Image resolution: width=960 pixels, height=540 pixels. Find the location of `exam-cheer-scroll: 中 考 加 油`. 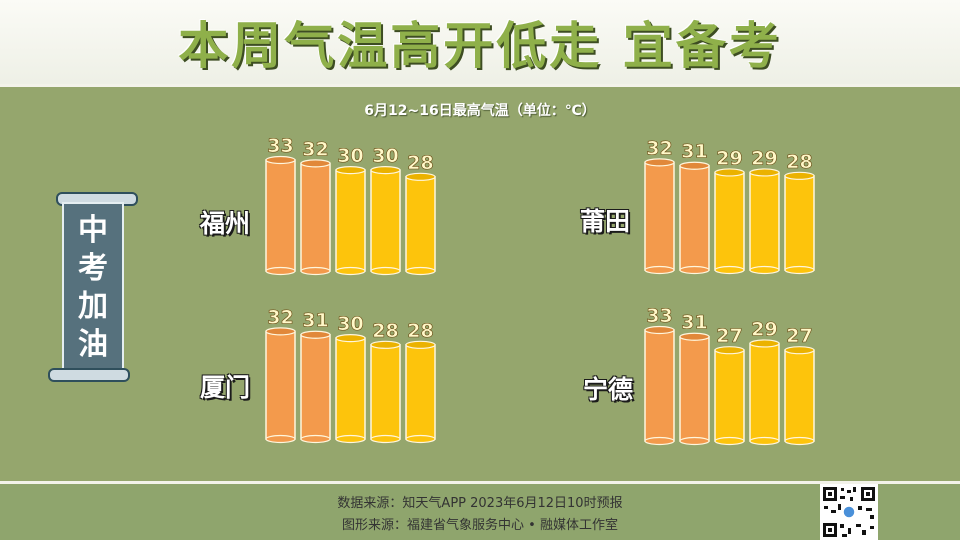

exam-cheer-scroll: 中 考 加 油 is located at coordinates (93, 287).